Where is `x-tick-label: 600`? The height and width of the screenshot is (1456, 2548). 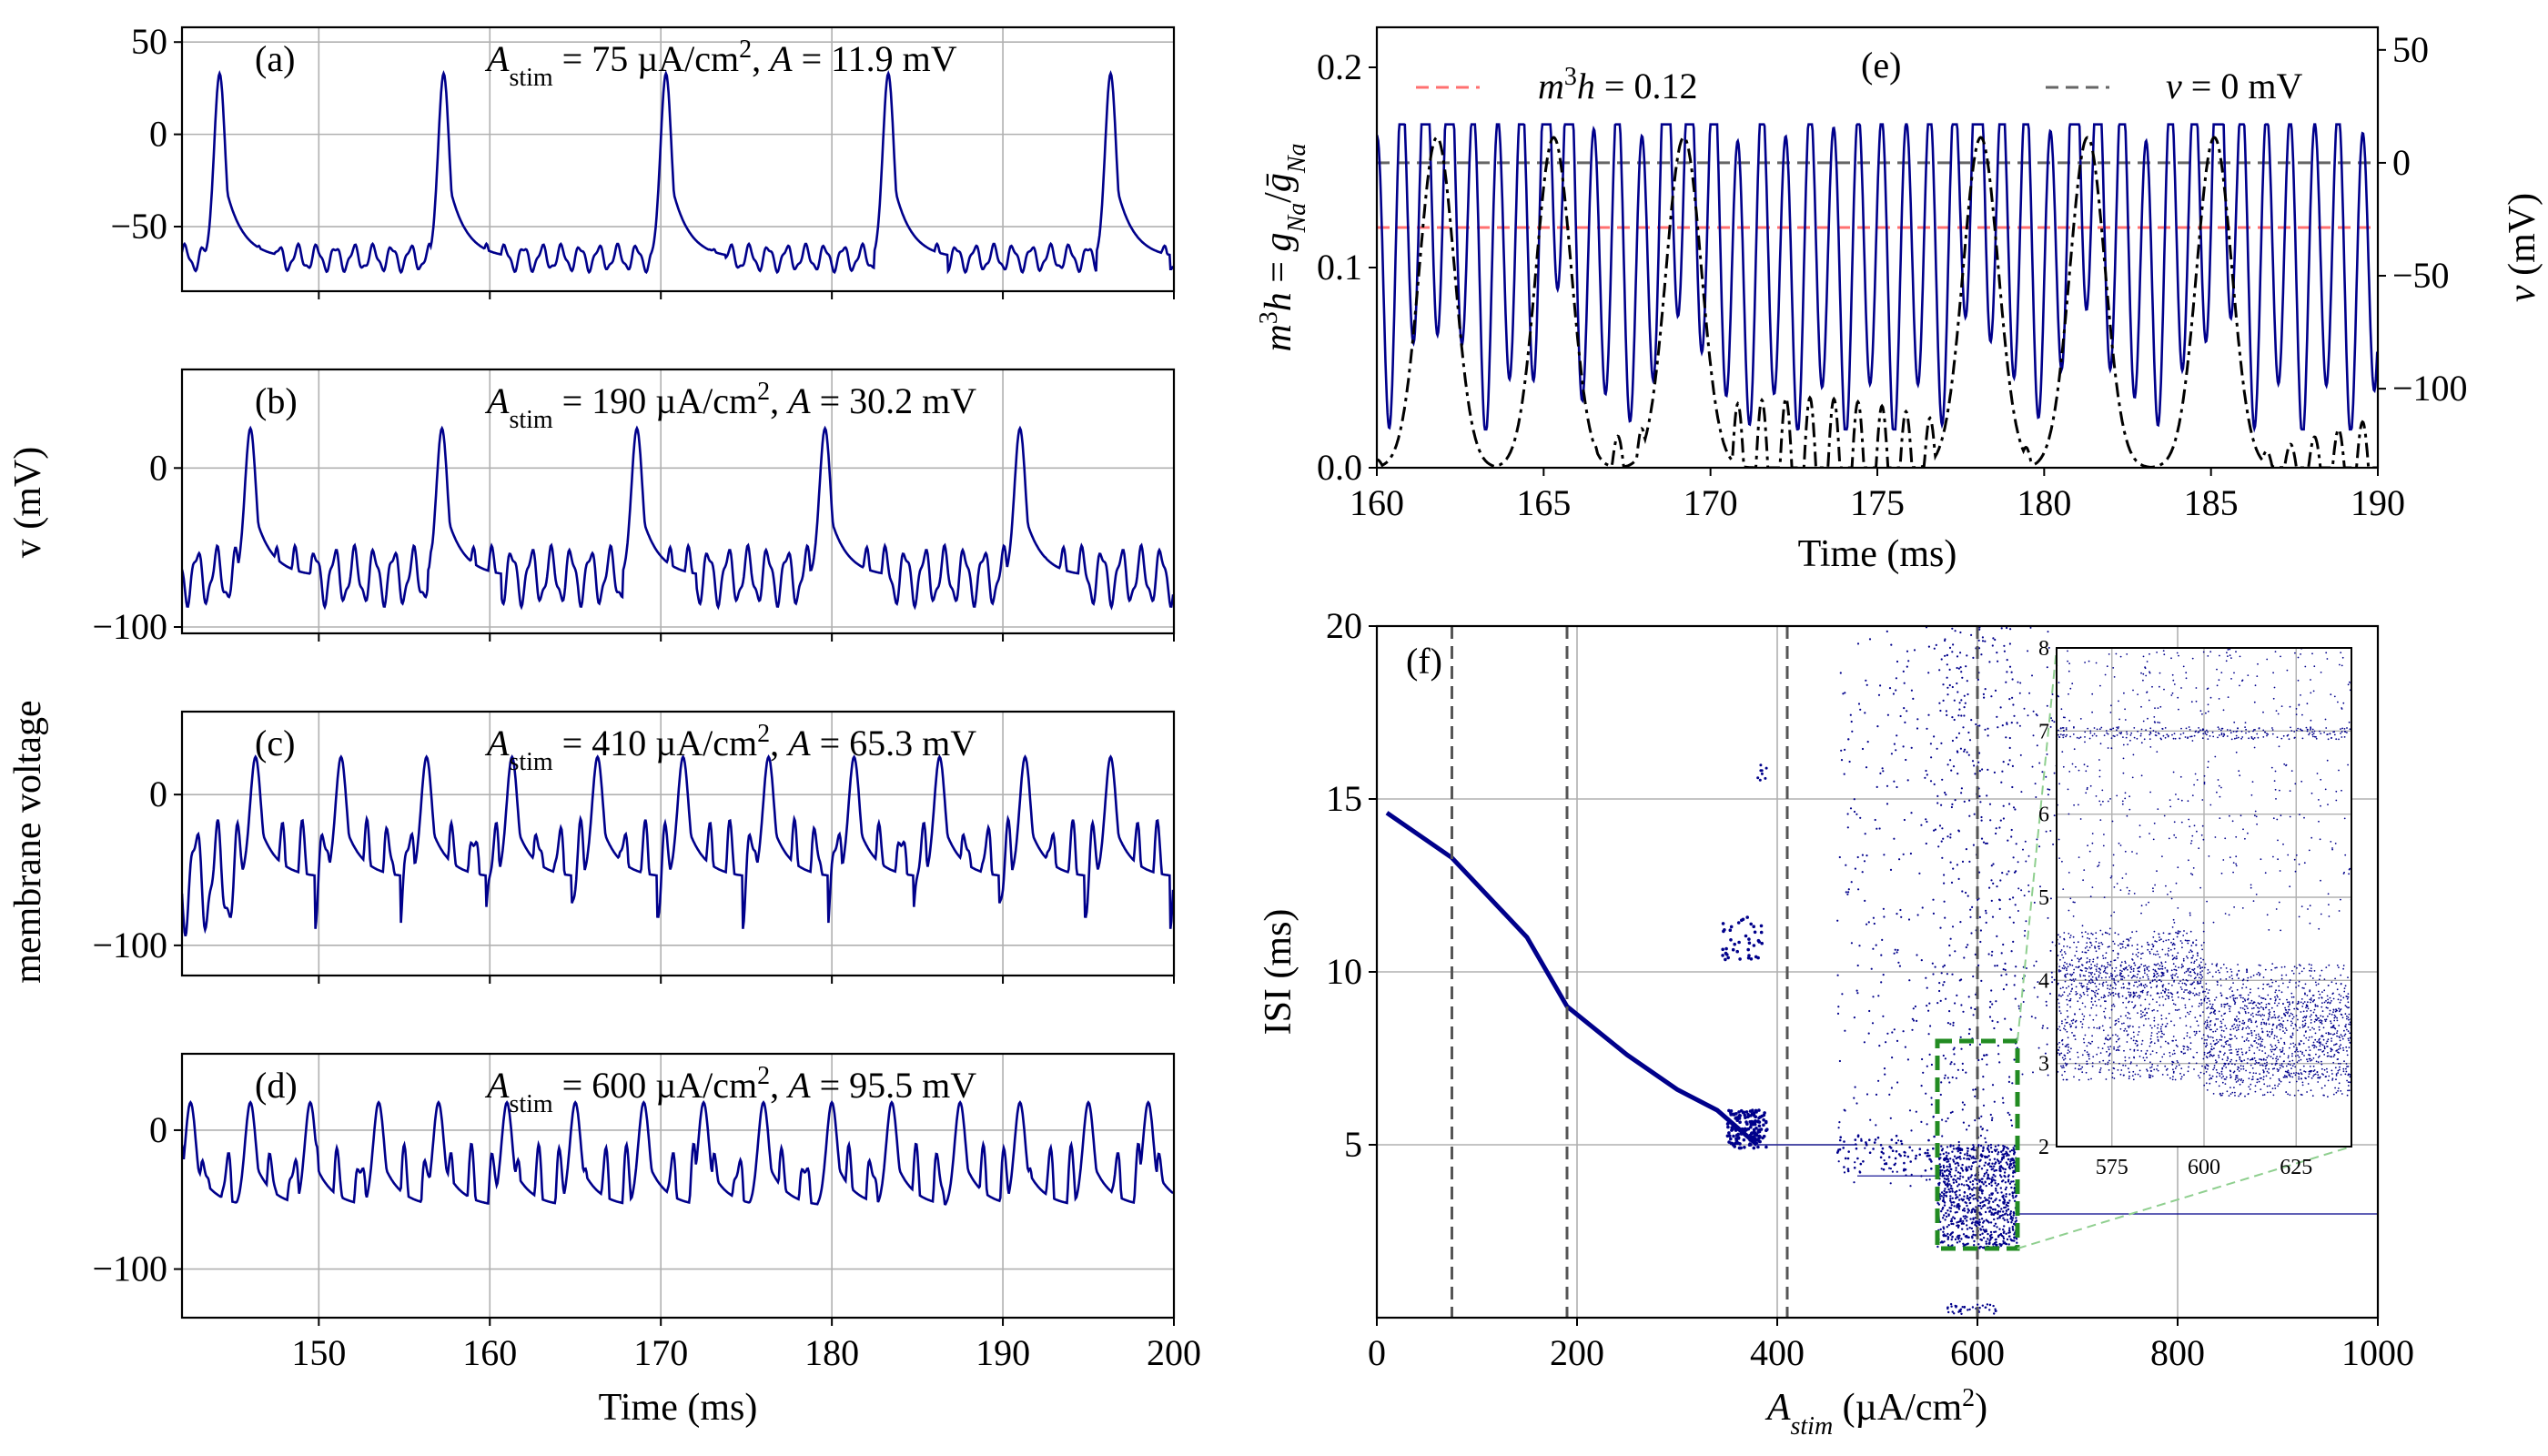 x-tick-label: 600 is located at coordinates (1978, 1352).